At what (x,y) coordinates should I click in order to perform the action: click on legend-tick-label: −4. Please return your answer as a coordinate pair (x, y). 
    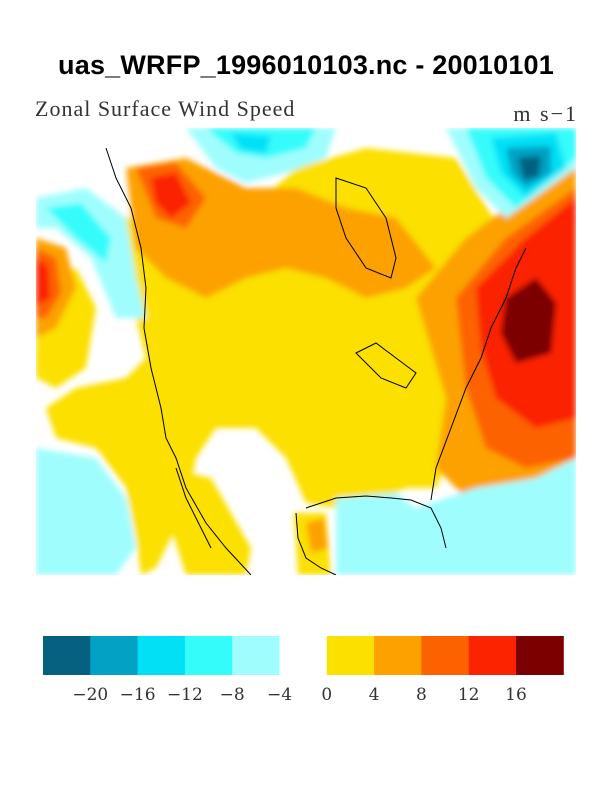
    Looking at the image, I should click on (279, 695).